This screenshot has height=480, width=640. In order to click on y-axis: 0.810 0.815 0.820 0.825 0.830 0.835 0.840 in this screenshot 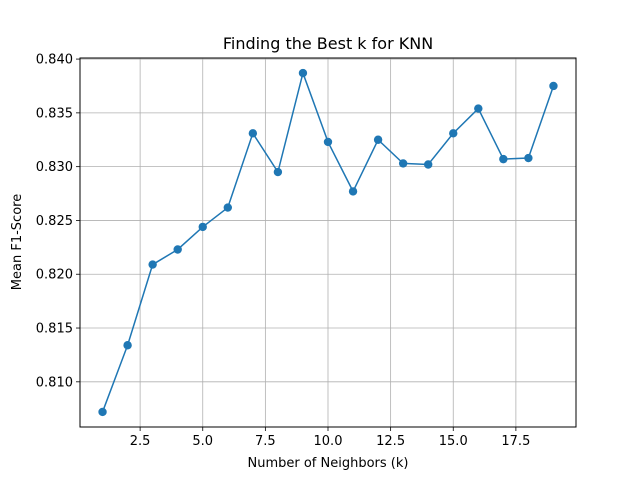, I will do `click(58, 221)`.